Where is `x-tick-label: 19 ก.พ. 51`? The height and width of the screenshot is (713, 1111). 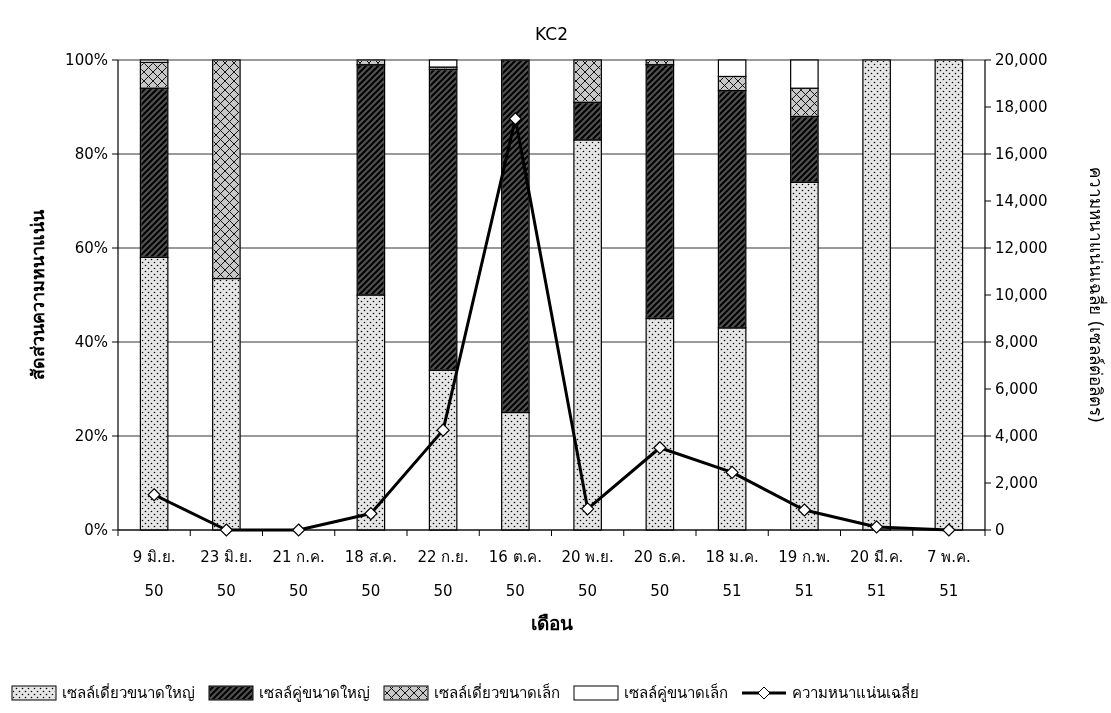
x-tick-label: 19 ก.พ. 51 is located at coordinates (804, 574).